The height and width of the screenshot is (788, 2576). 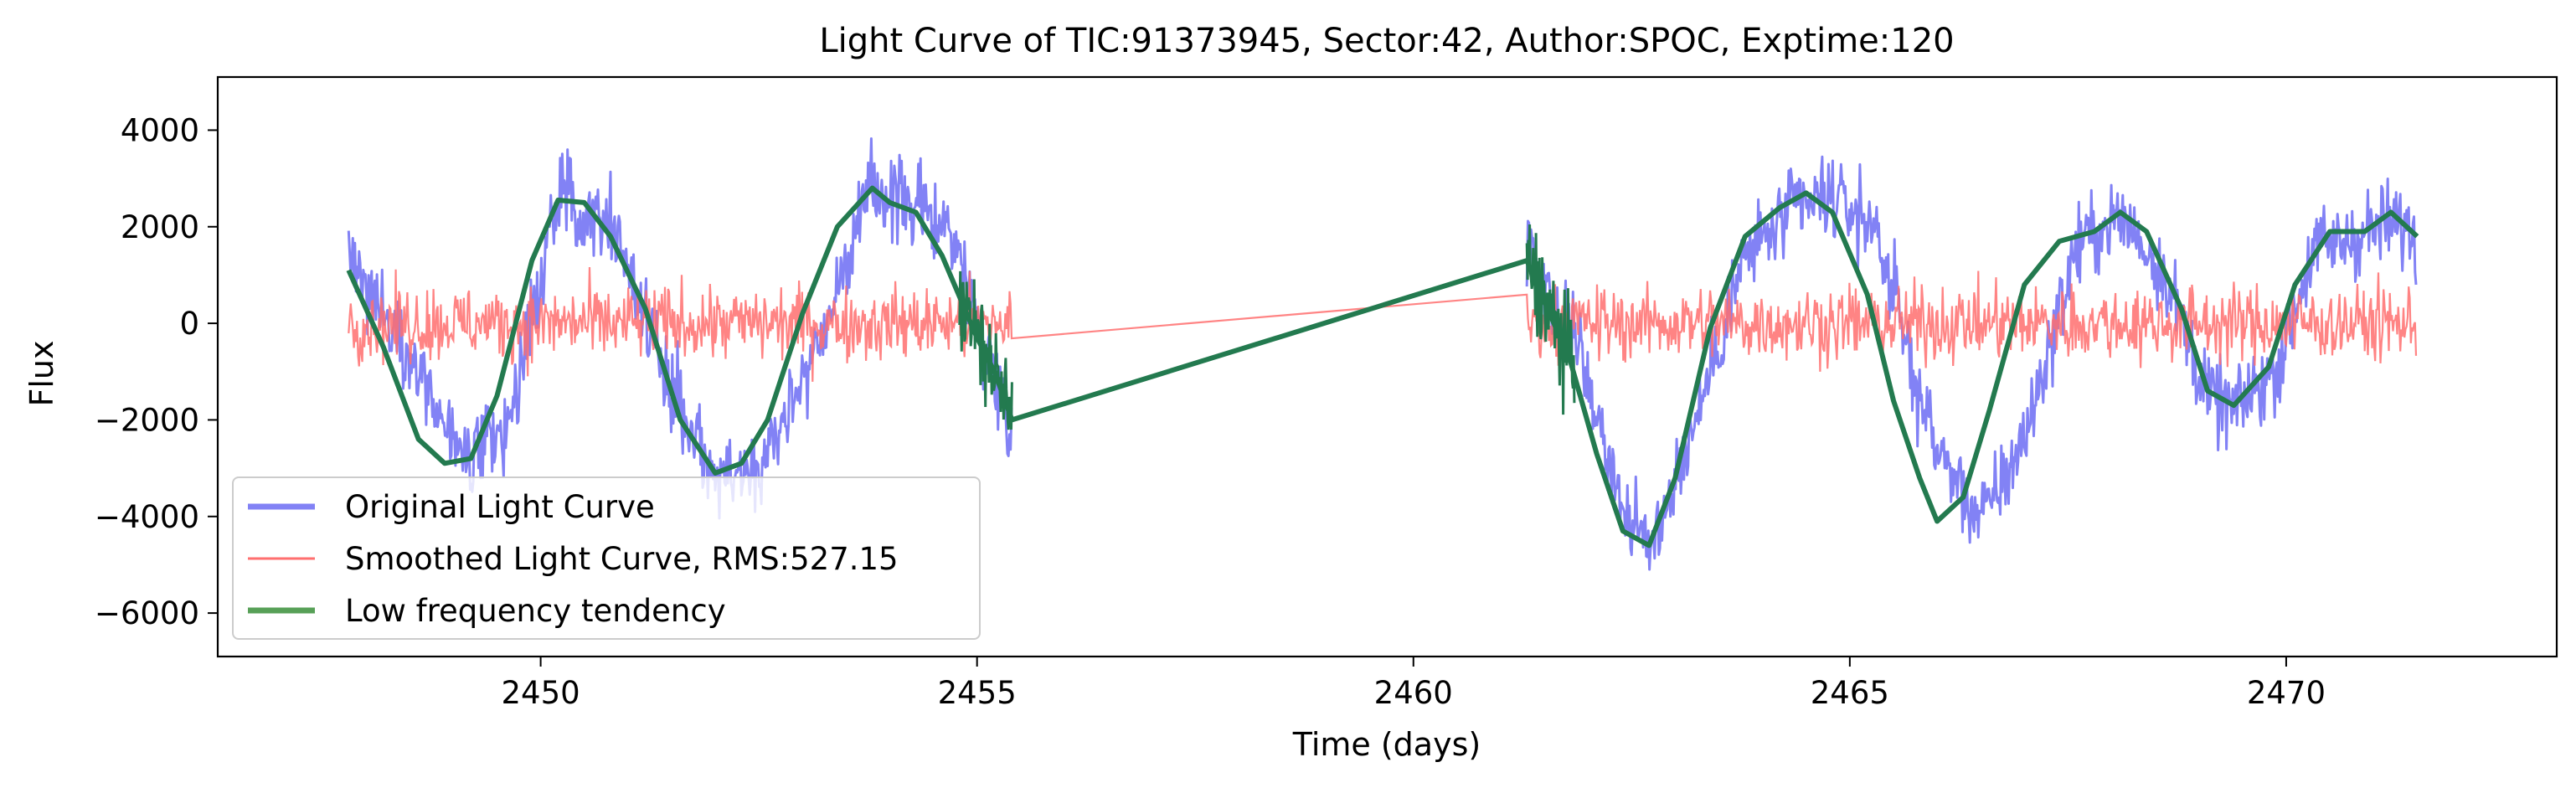 I want to click on y-tick-label: 2000, so click(x=160, y=227).